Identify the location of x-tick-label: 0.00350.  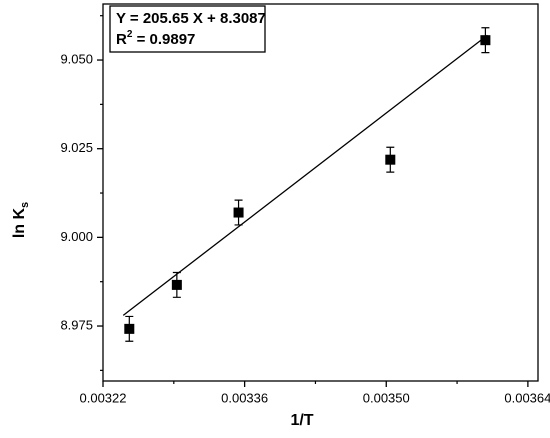
(386, 397).